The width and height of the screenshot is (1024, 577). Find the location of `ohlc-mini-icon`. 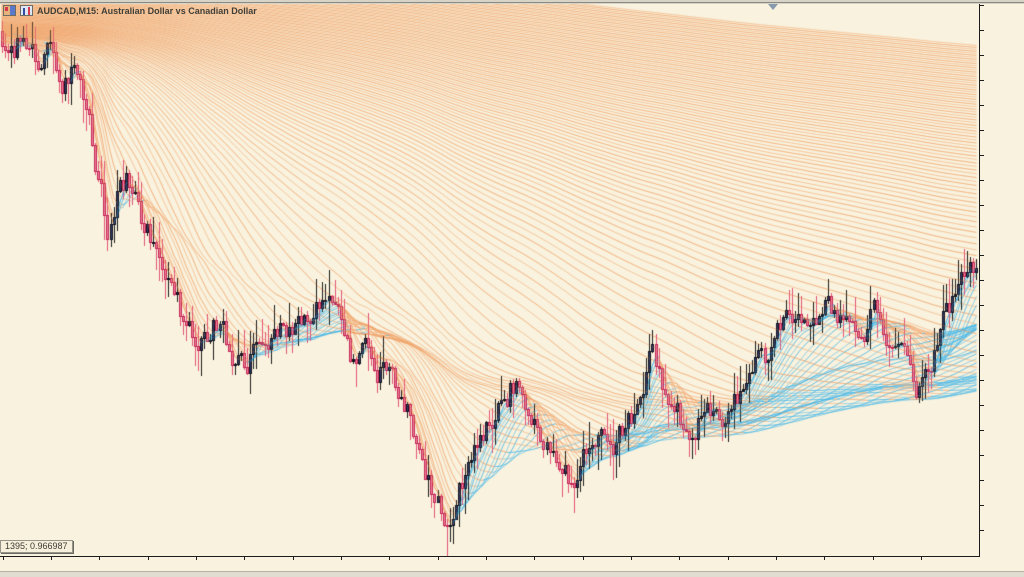

ohlc-mini-icon is located at coordinates (26, 10).